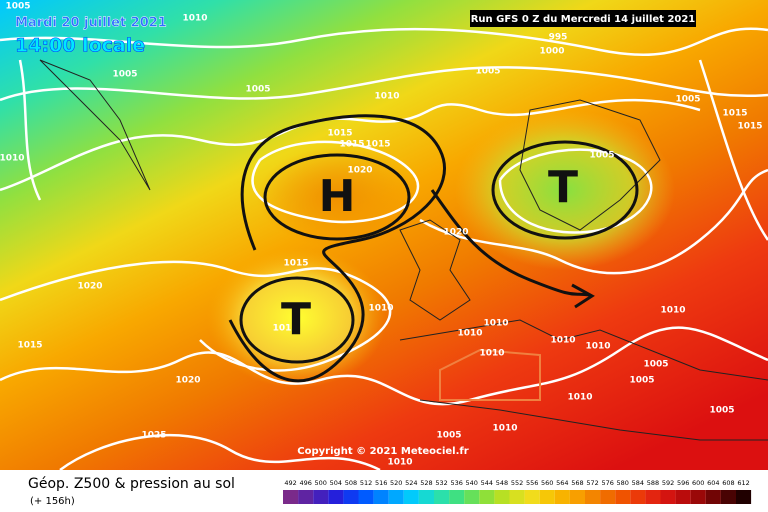 This screenshot has width=768, height=512. Describe the element at coordinates (396, 483) in the screenshot. I see `scale-label: 520` at that location.